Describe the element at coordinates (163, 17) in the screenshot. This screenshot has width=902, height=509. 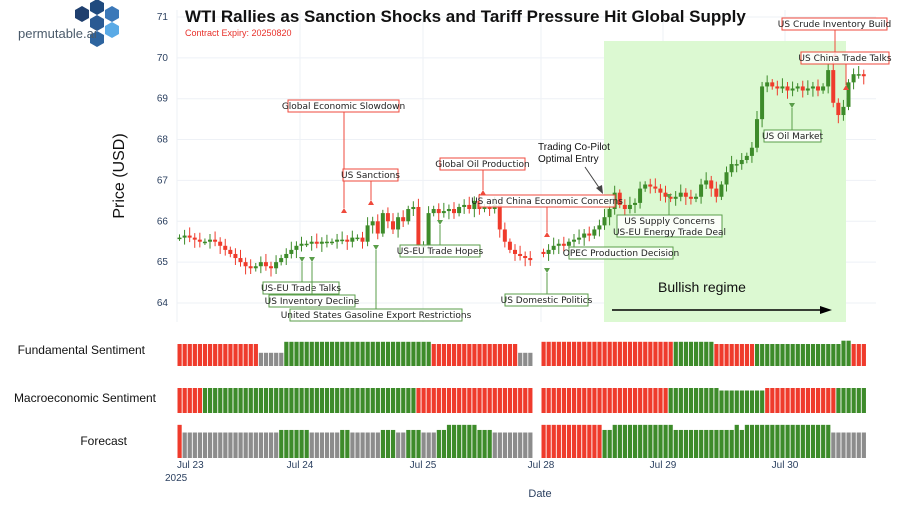
I see `y-tick-label: 71` at that location.